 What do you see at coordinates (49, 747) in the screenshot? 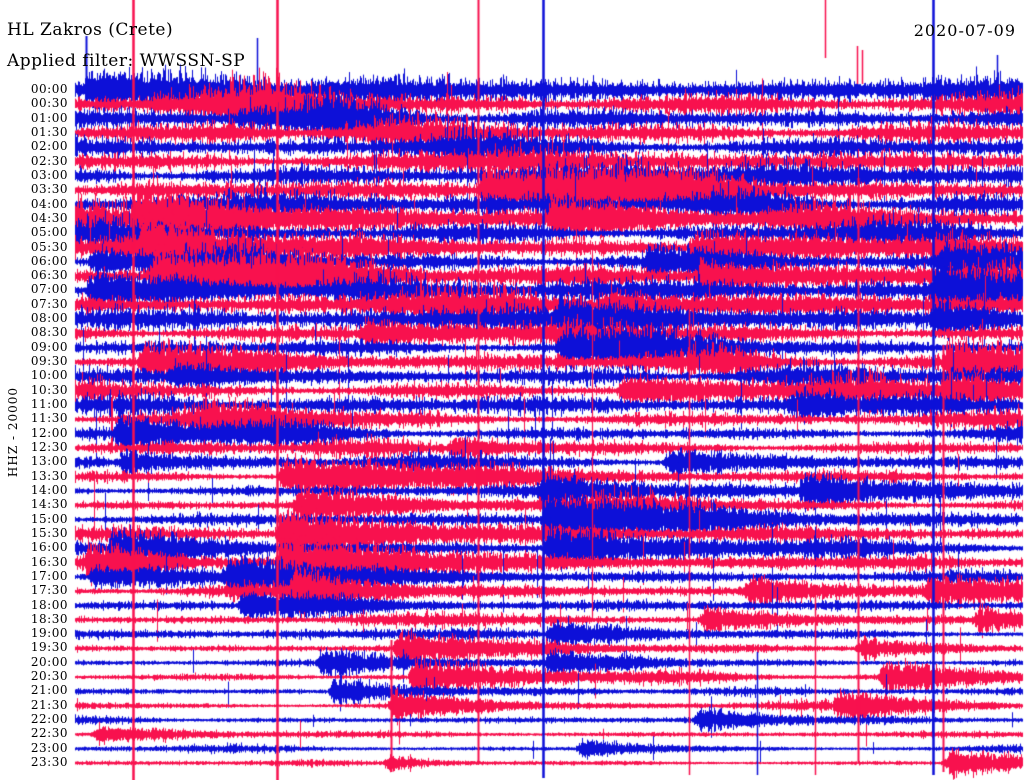
I see `time-label: 23:00` at bounding box center [49, 747].